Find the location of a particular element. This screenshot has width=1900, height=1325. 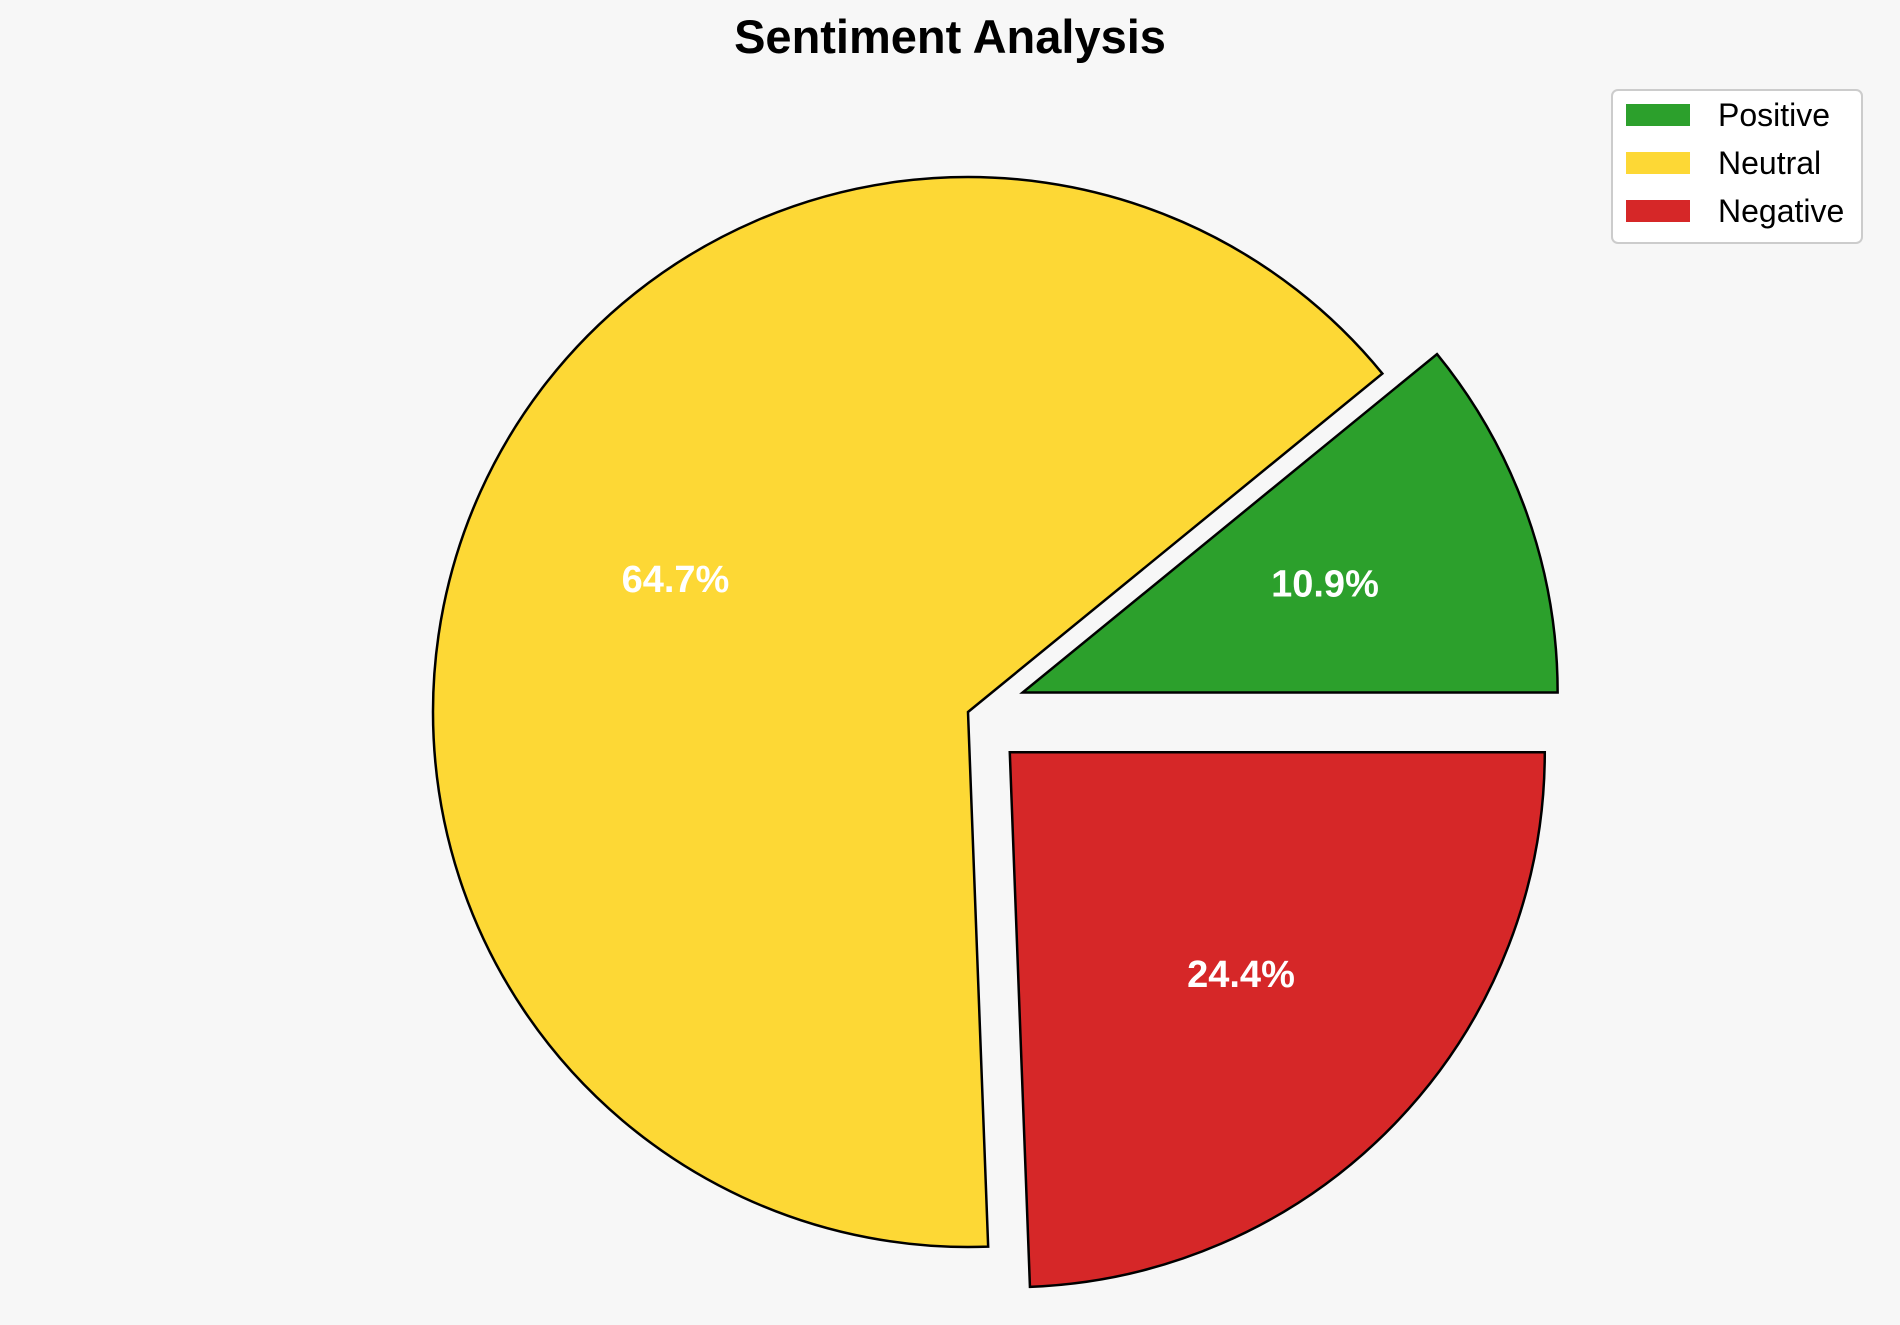

value-label-positive: 10.9% is located at coordinates (1325, 585).